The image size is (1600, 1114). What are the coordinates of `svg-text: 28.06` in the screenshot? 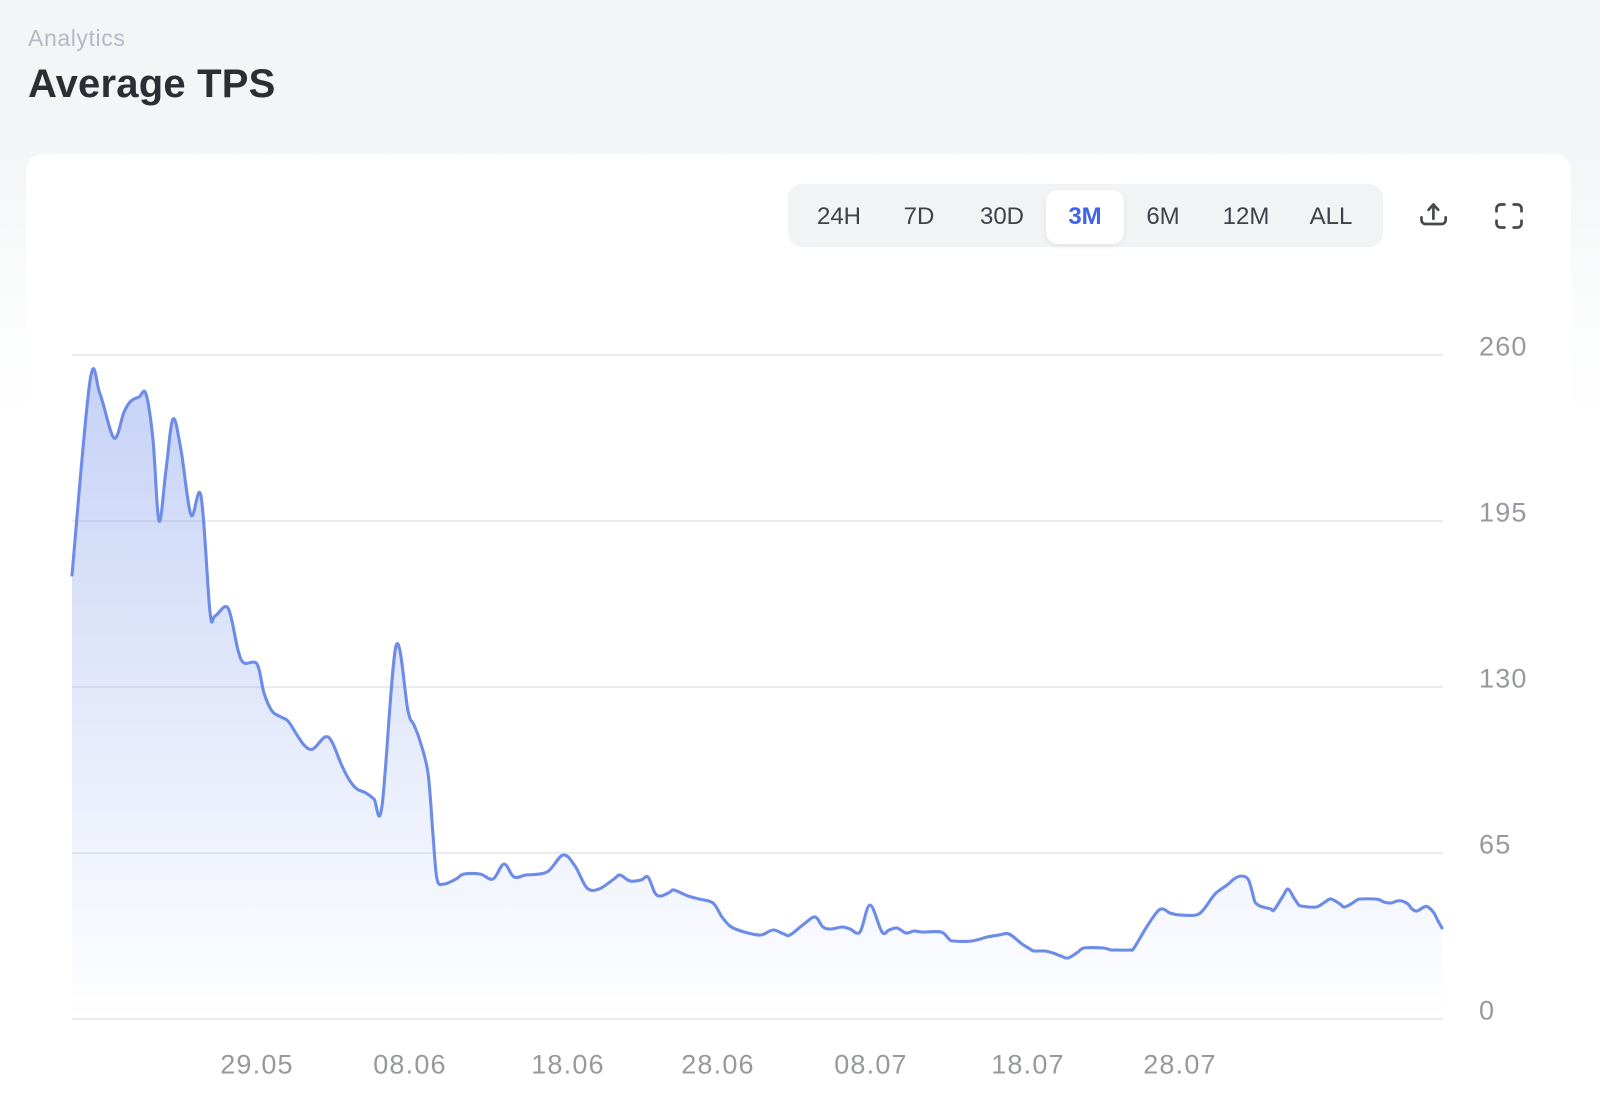 It's located at (718, 1065).